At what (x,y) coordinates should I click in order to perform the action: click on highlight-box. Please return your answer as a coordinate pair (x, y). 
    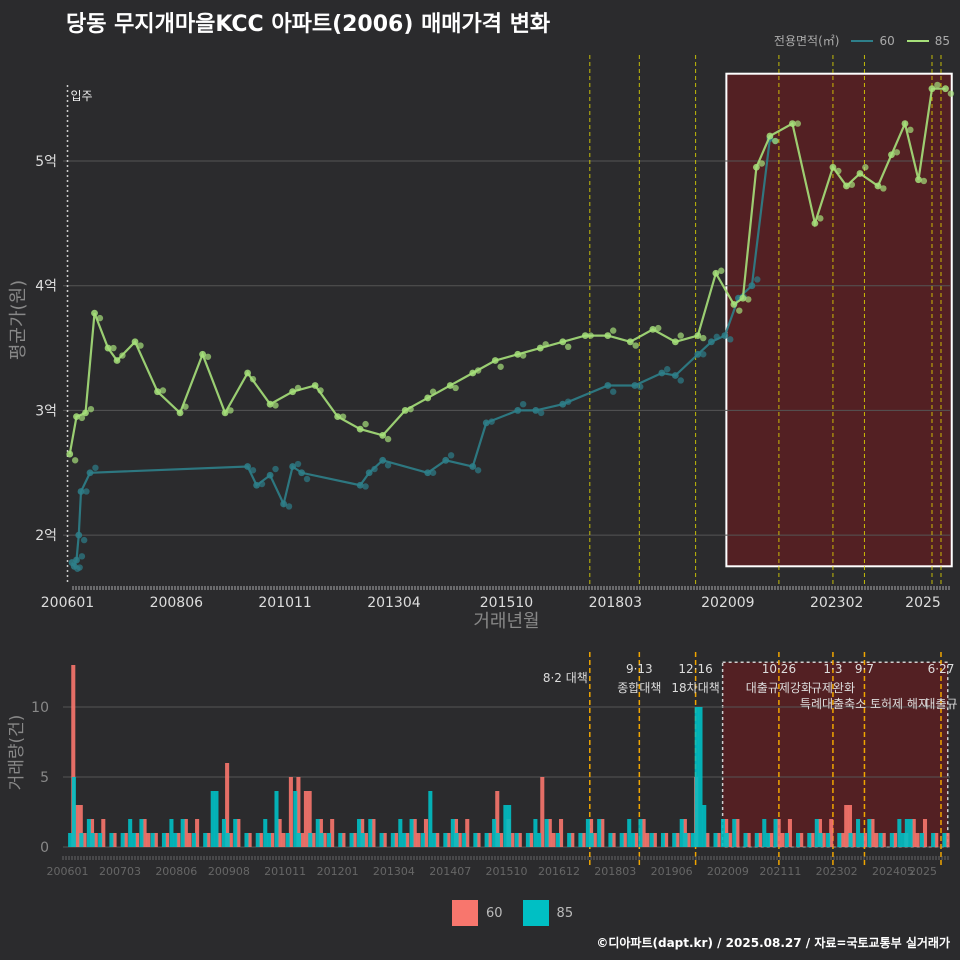
    Looking at the image, I should click on (839, 320).